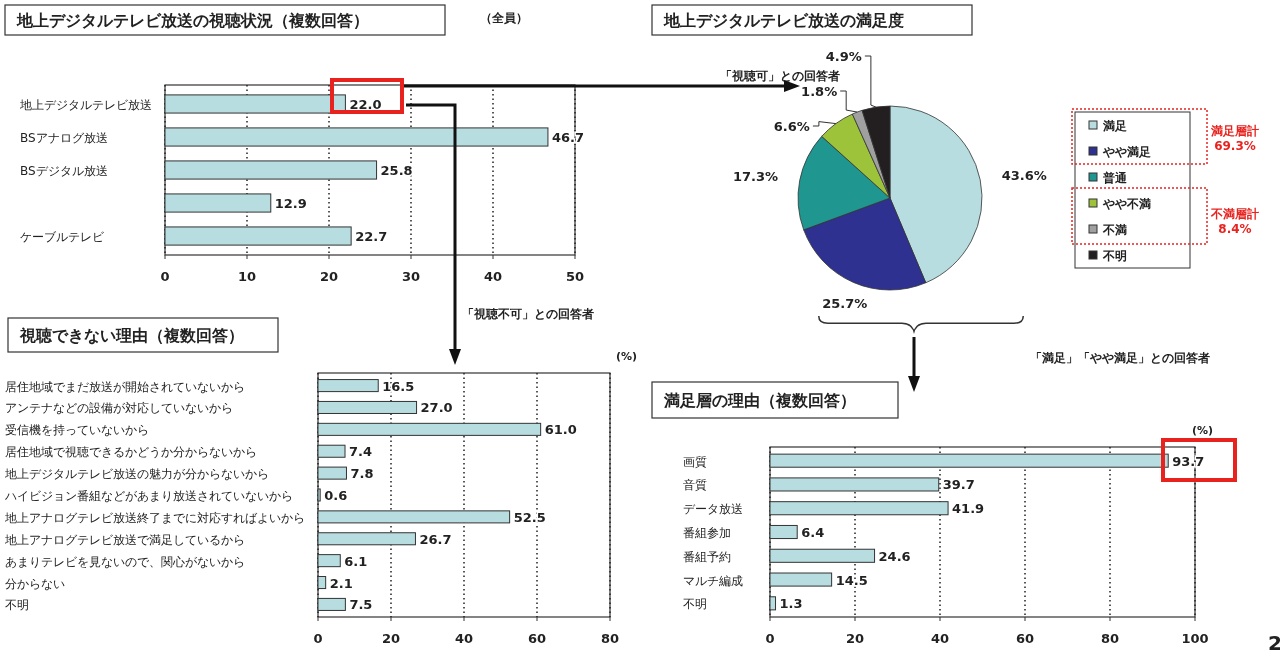 The width and height of the screenshot is (1280, 656). Describe the element at coordinates (845, 303) in the screenshot. I see `data-label: 25.7%` at that location.